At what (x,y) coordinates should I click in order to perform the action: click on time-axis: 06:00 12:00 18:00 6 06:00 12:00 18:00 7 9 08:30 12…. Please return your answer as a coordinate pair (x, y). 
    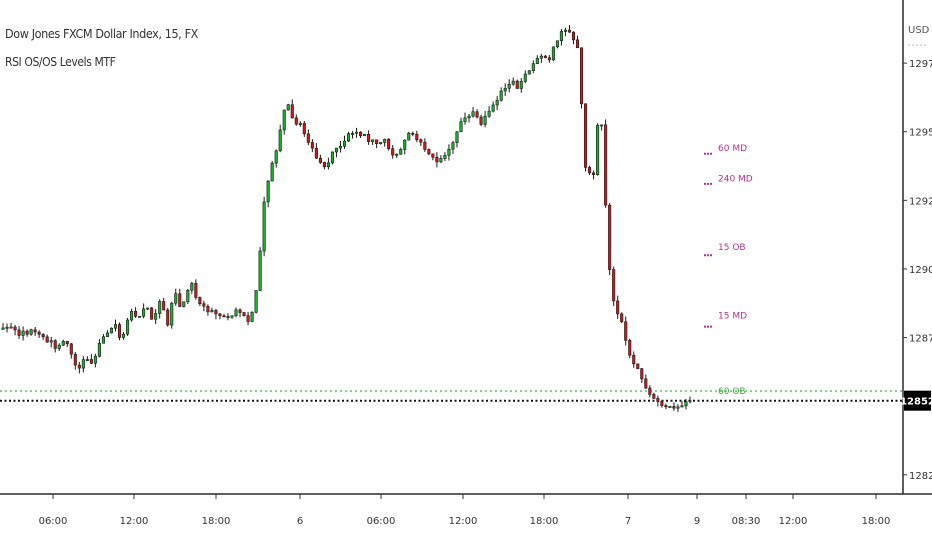
    Looking at the image, I should click on (465, 510).